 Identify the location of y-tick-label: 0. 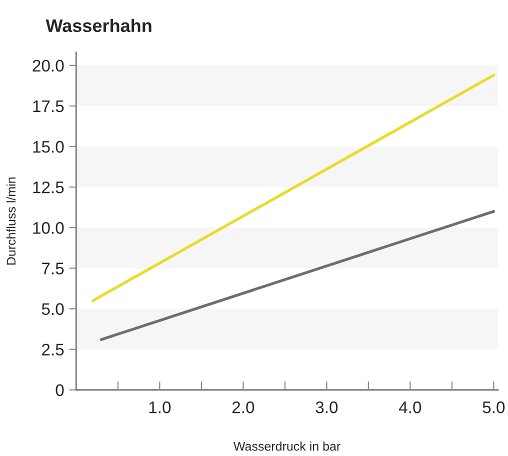
(60, 390).